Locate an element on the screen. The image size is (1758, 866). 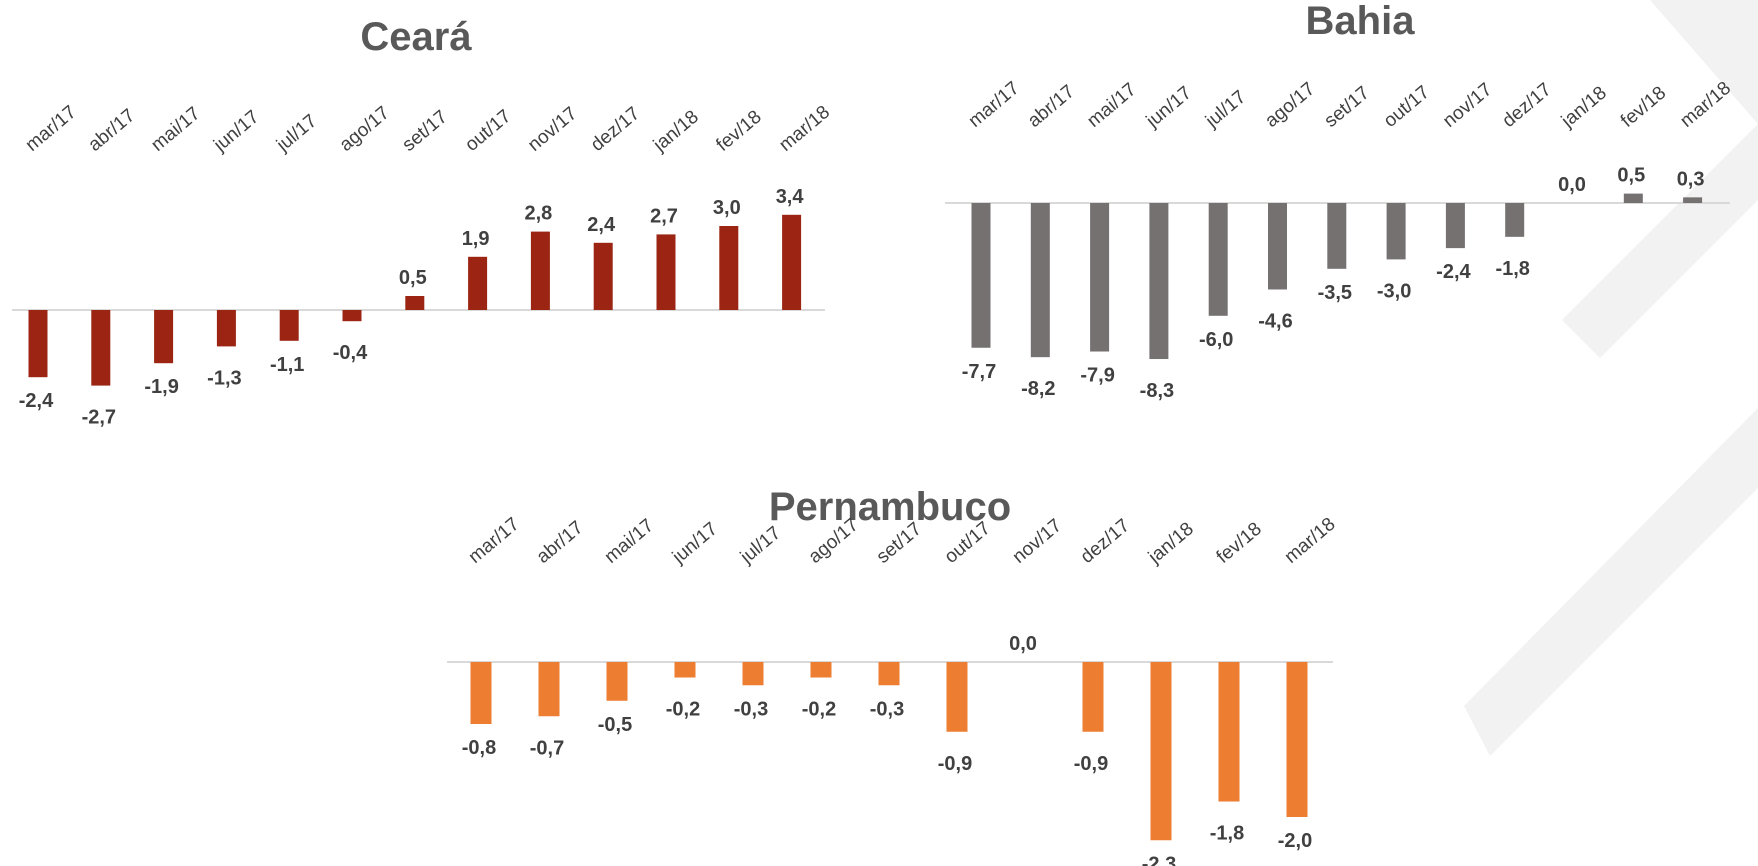
data-label: -0,8 is located at coordinates (479, 748).